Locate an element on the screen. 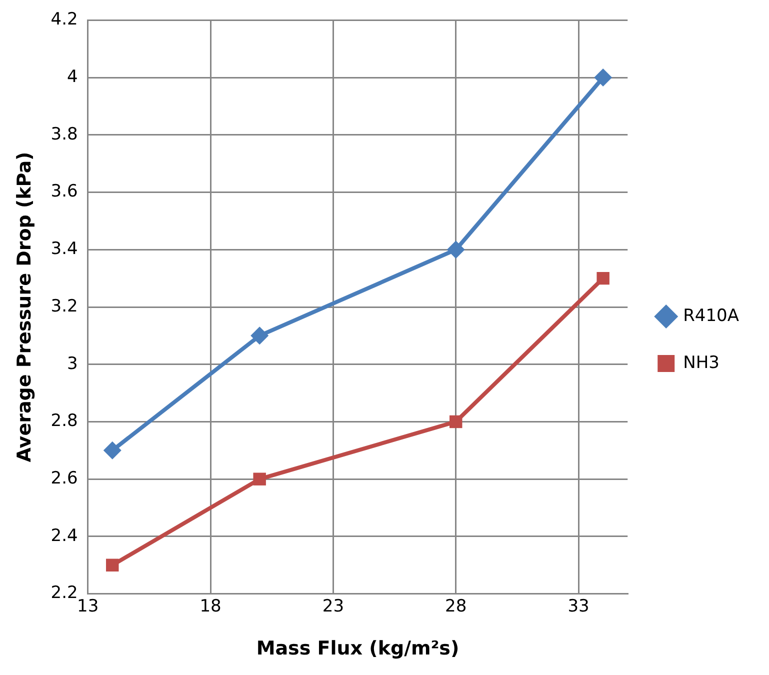 The width and height of the screenshot is (769, 675). y-tick-label: 3.4 is located at coordinates (64, 249).